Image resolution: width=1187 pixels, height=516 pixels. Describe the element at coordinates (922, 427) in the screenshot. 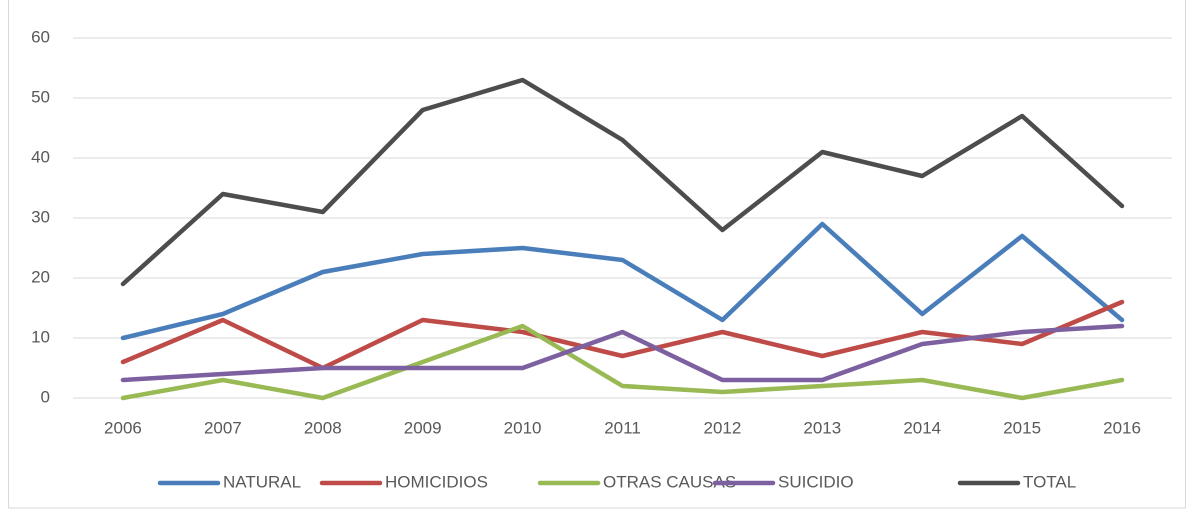

I see `x-tick-label: 2014` at that location.